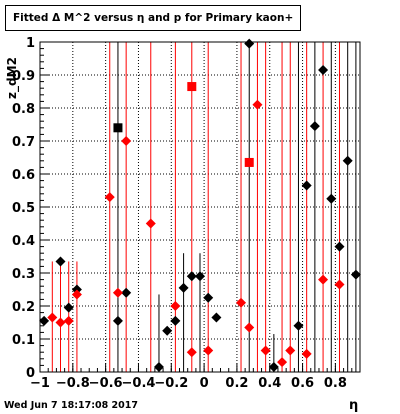  Describe the element at coordinates (23, 307) in the screenshot. I see `y-tick-label: 0.2` at that location.